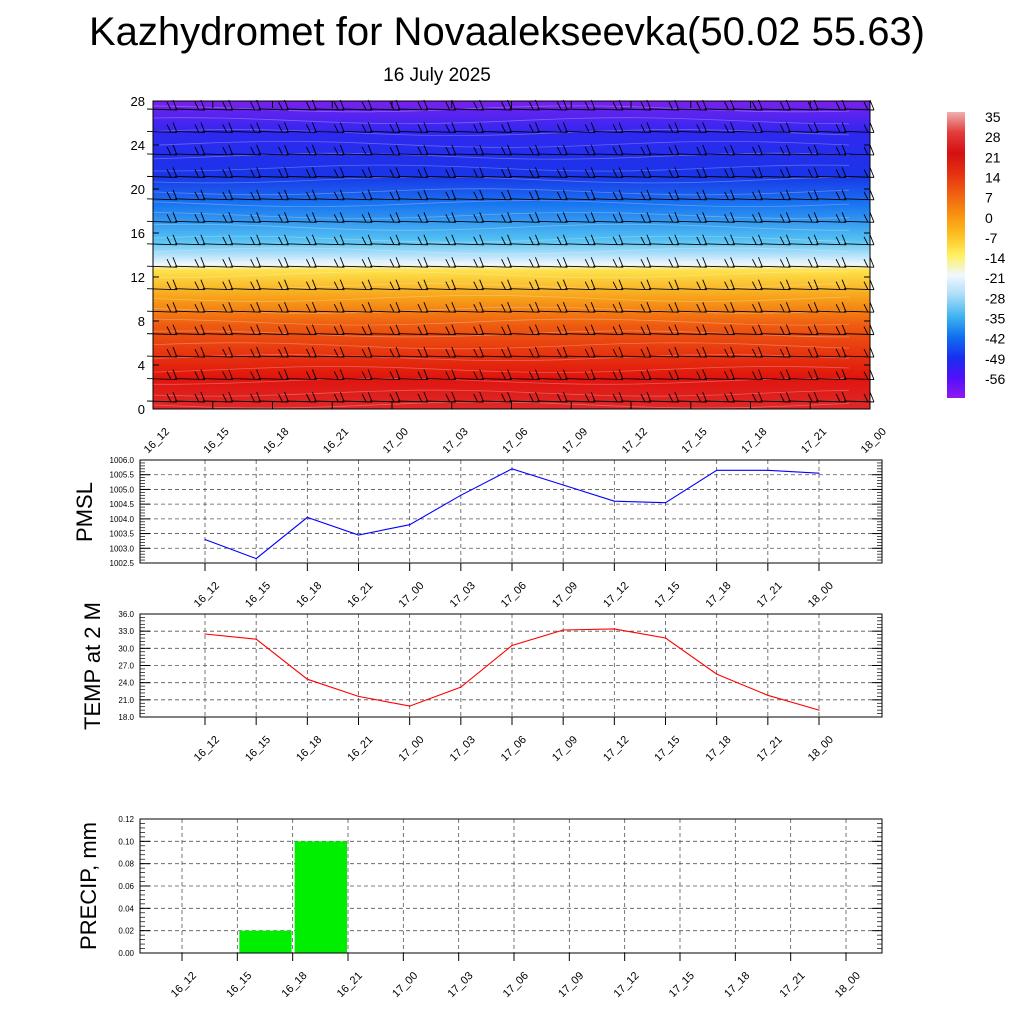  I want to click on ytick-label: 24.0, so click(126, 683).